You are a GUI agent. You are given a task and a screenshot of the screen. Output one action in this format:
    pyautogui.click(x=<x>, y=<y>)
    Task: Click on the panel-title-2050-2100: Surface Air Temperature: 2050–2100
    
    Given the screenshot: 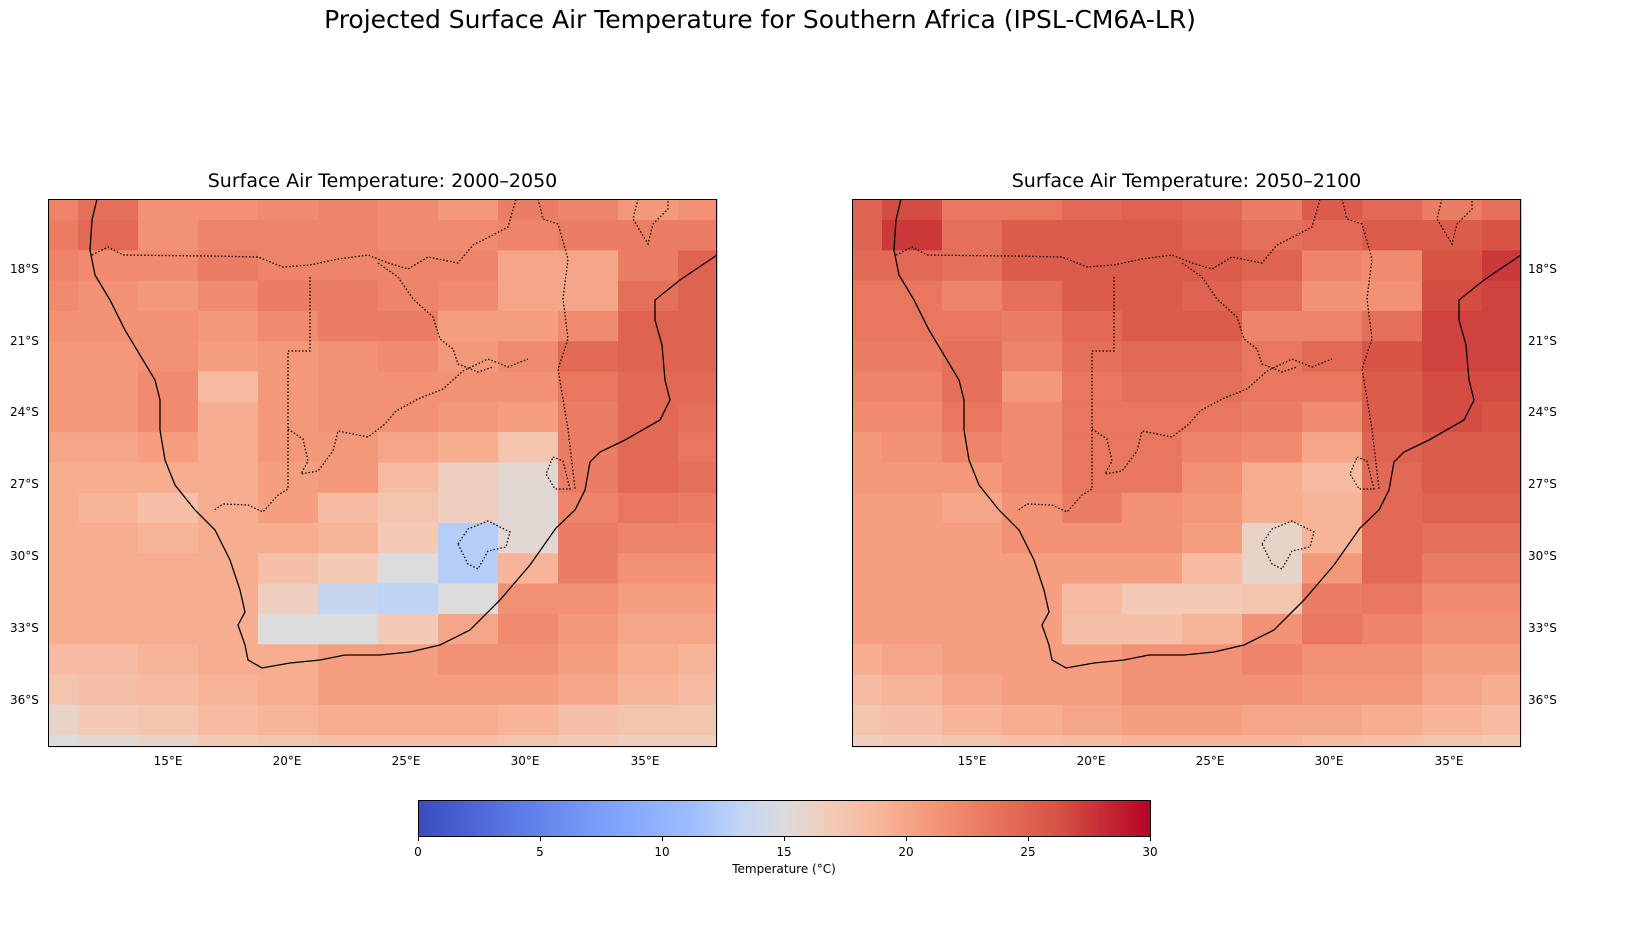 What is the action you would take?
    pyautogui.click(x=1186, y=181)
    